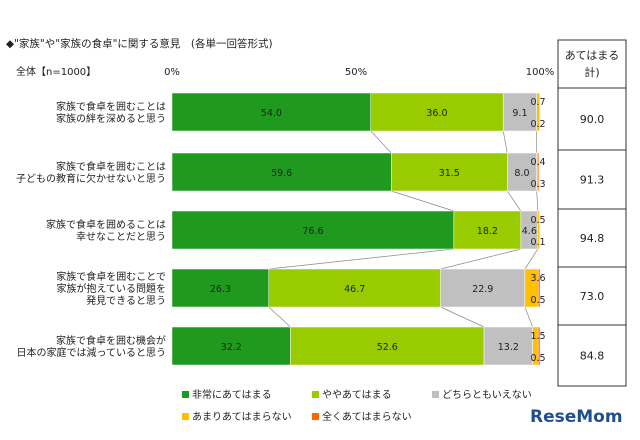  I want to click on x-tick-label: 100%, so click(540, 72).